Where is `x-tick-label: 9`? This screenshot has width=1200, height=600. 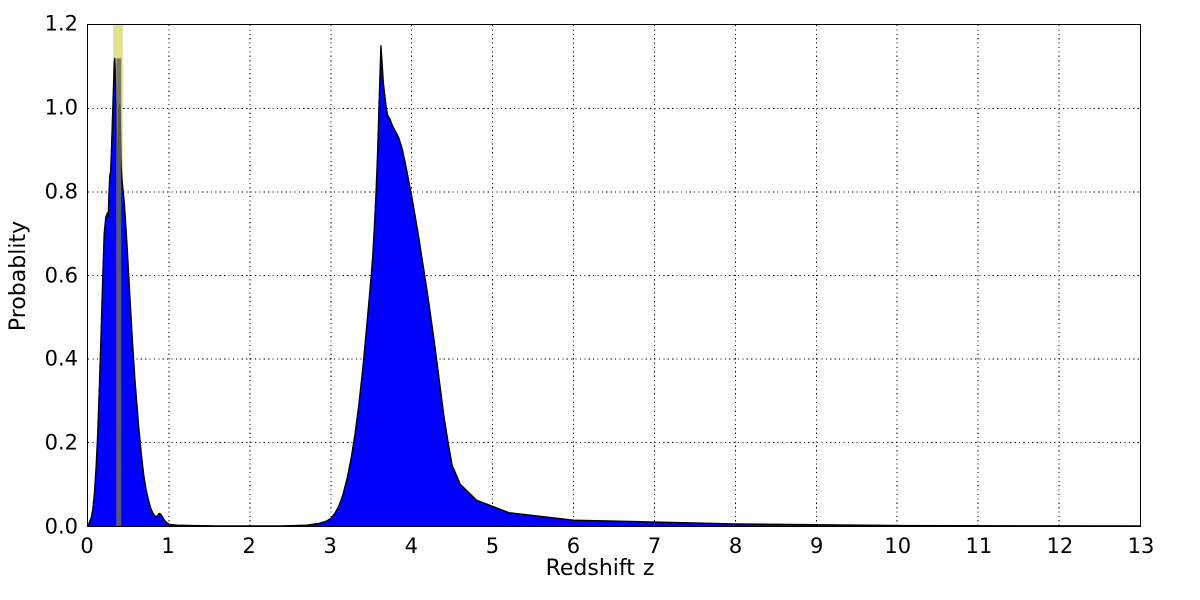
x-tick-label: 9 is located at coordinates (817, 546).